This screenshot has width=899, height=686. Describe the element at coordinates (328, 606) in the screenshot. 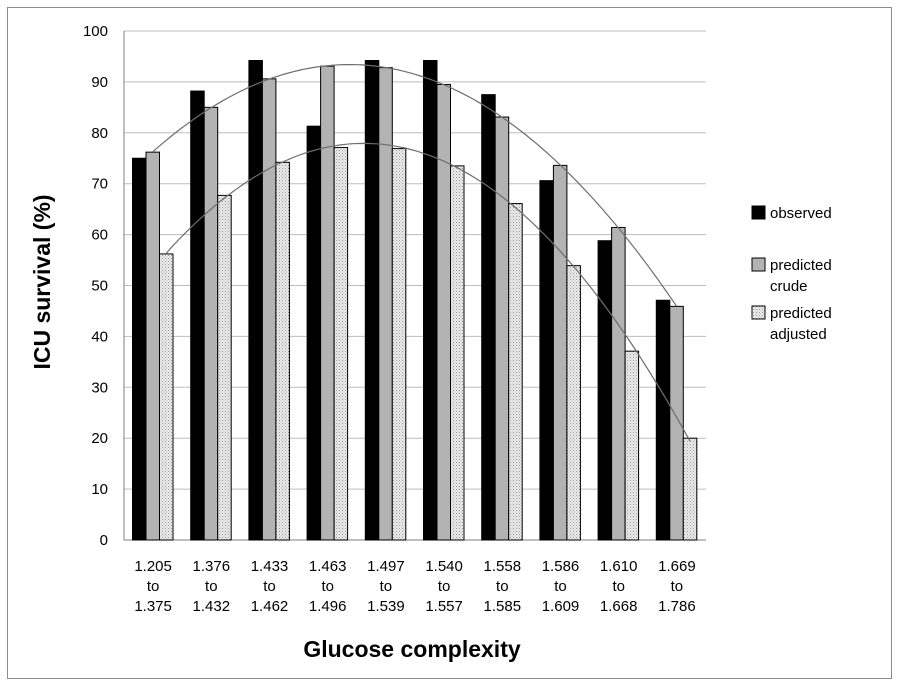

I see `x-category-label: 1.496` at that location.